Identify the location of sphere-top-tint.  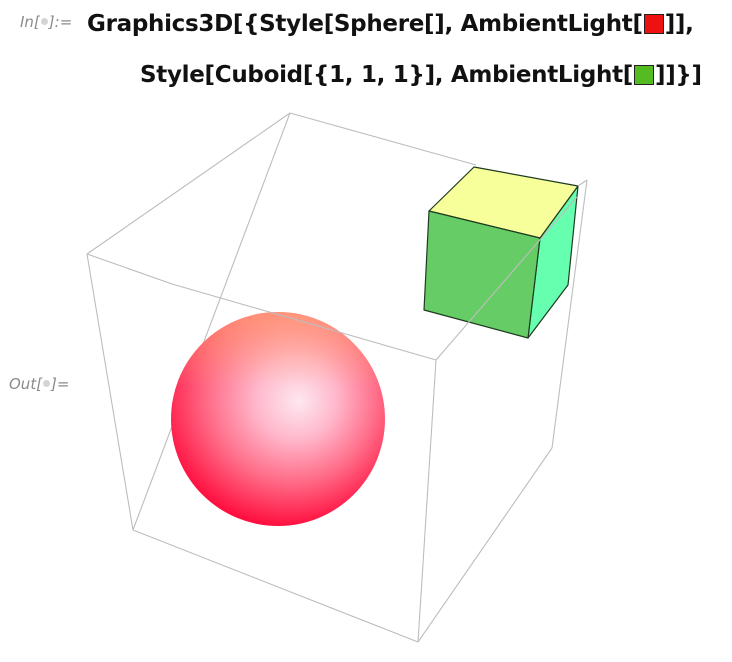
(278, 419).